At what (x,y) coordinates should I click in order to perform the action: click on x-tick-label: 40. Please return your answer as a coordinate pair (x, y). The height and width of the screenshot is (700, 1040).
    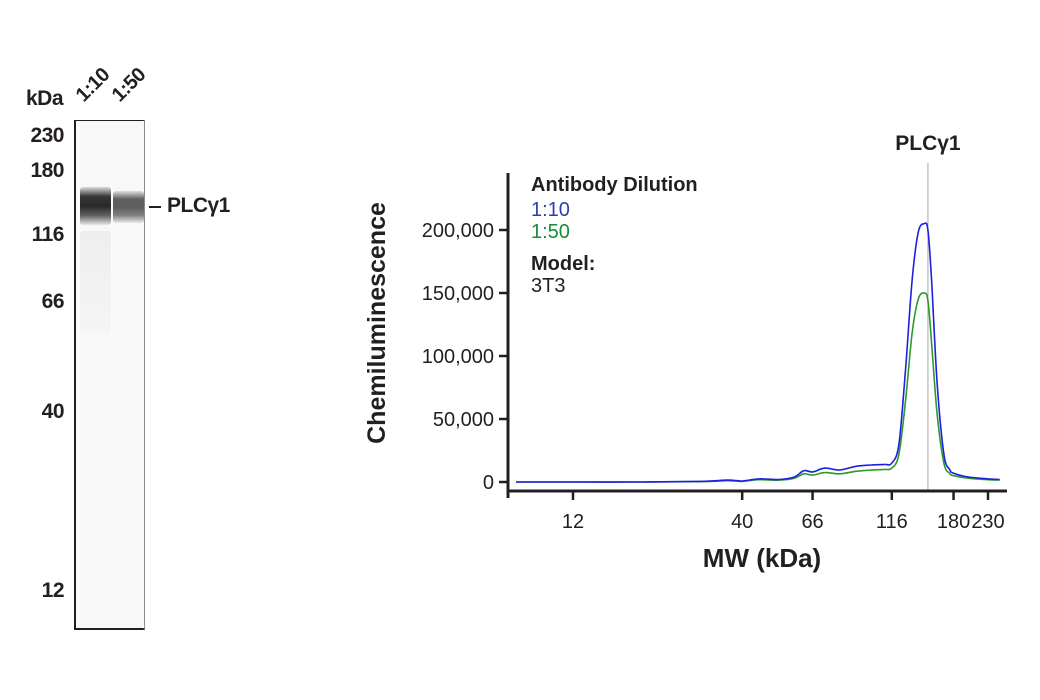
    Looking at the image, I should click on (742, 522).